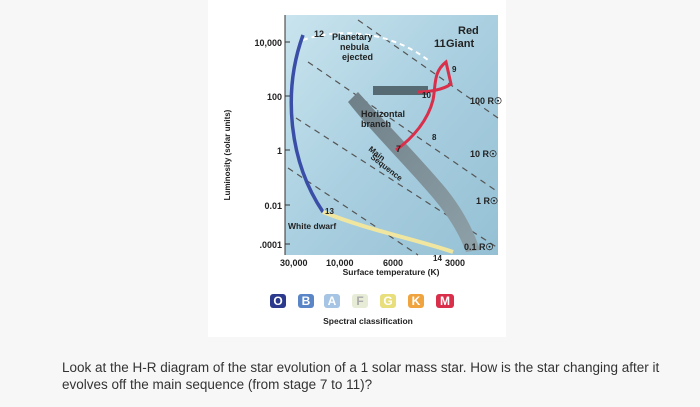 Image resolution: width=700 pixels, height=407 pixels. I want to click on stage-11: 11, so click(440, 44).